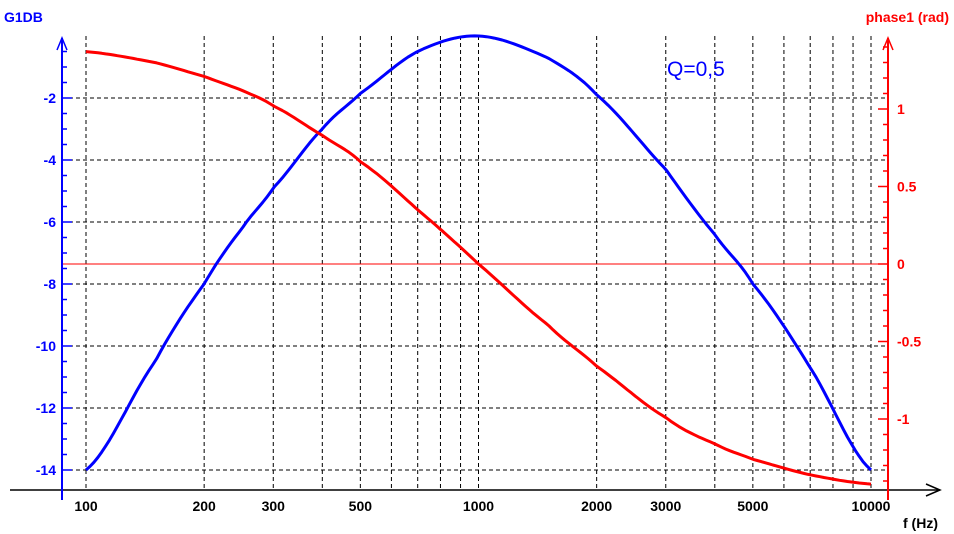  Describe the element at coordinates (907, 187) in the screenshot. I see `y-right-tick-label: 0.5` at that location.